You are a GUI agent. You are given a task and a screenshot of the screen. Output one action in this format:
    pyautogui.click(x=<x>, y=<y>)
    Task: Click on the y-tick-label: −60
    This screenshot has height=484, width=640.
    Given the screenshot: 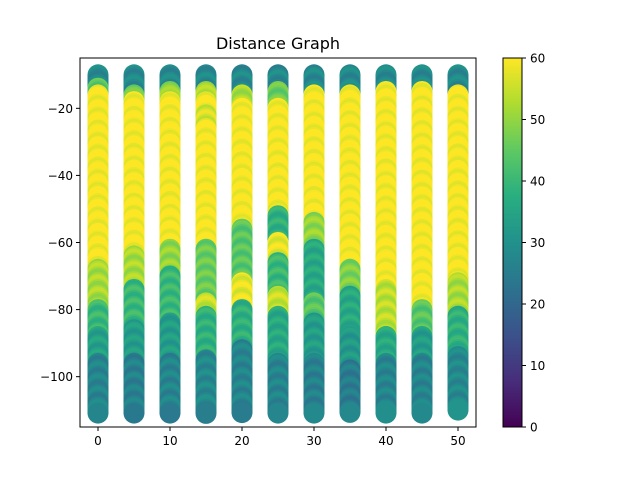 What is the action you would take?
    pyautogui.click(x=60, y=243)
    